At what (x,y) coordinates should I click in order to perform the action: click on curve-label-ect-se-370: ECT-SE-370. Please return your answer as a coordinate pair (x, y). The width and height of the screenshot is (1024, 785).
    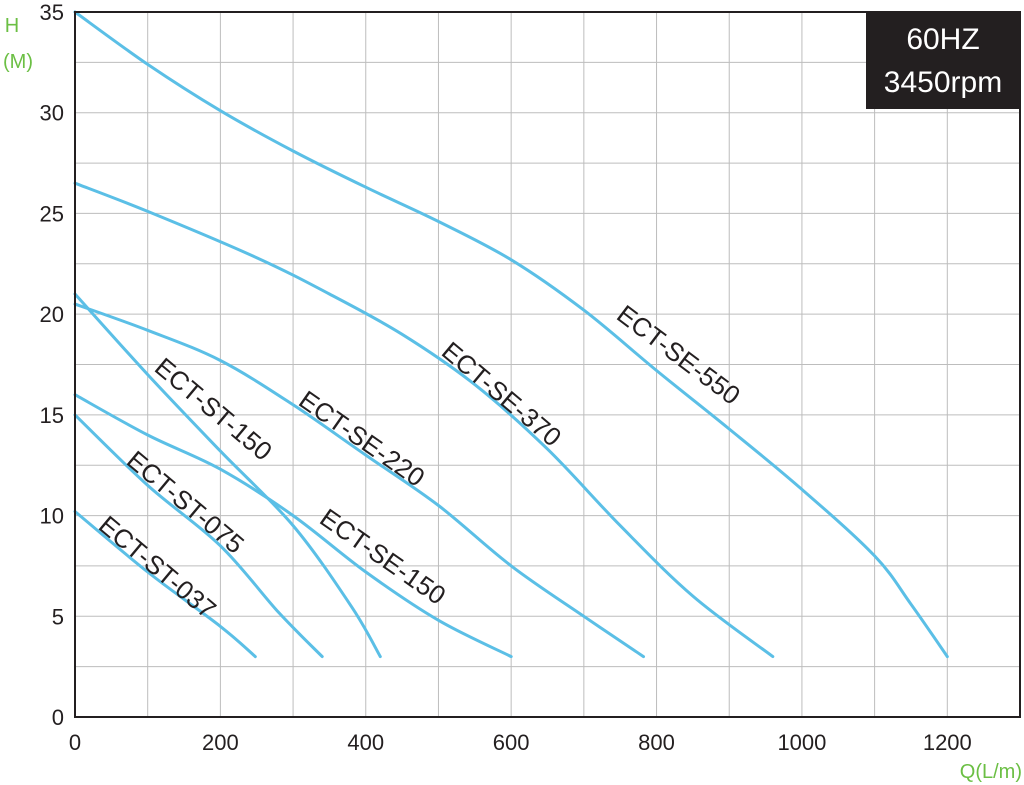
    Looking at the image, I should click on (501, 394).